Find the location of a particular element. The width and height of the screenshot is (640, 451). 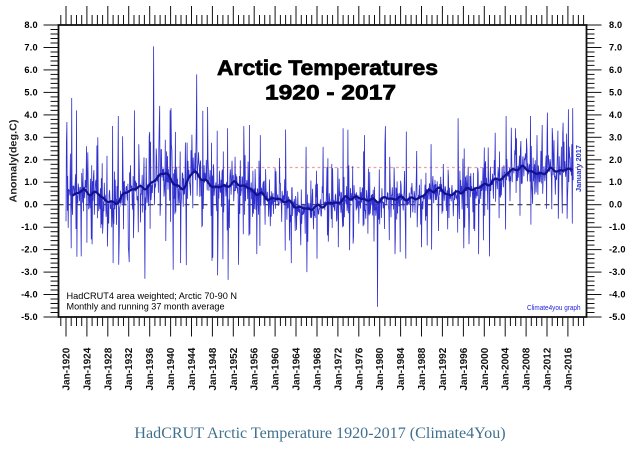

svg-text: Jan-1964 is located at coordinates (297, 368).